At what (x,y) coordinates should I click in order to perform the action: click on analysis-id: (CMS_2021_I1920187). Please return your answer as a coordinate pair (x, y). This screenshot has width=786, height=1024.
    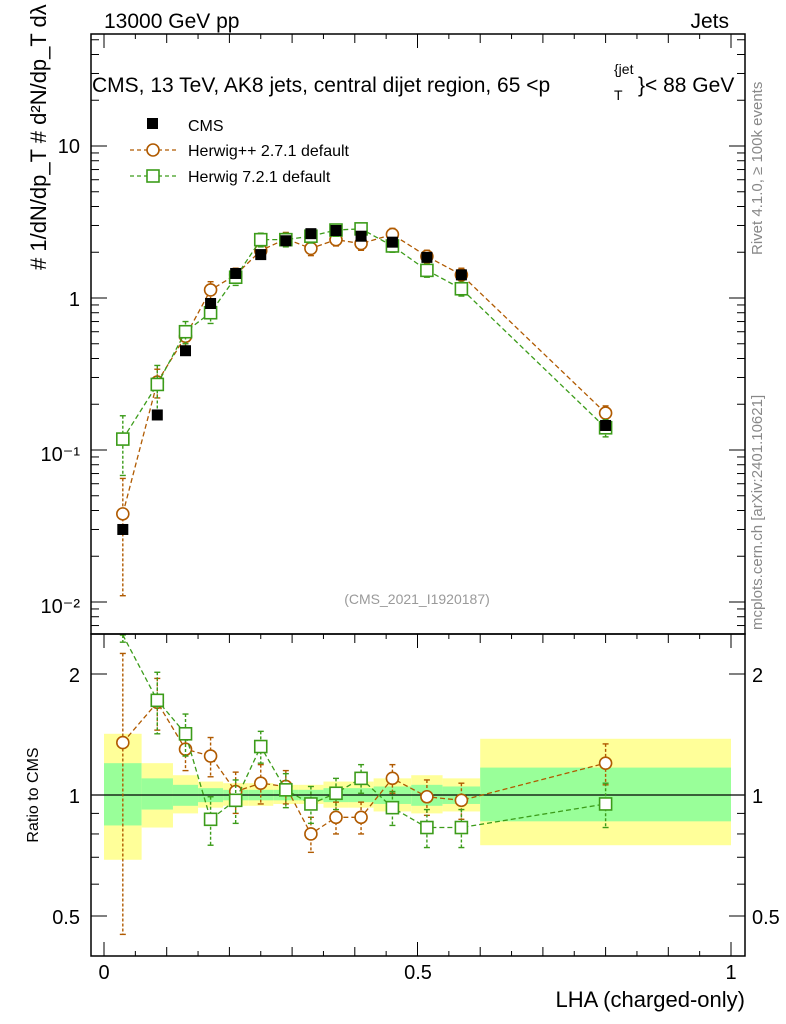
    Looking at the image, I should click on (417, 599).